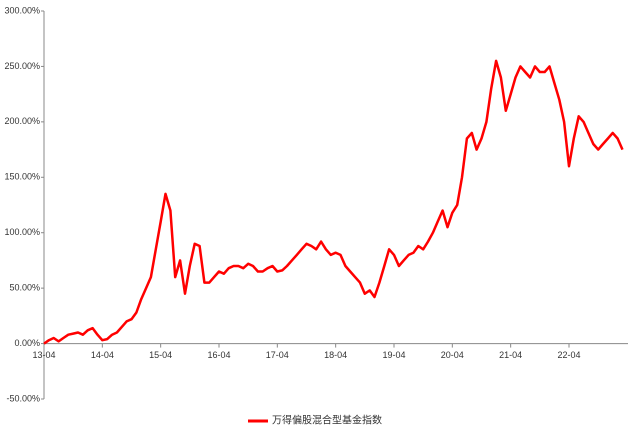  Describe the element at coordinates (22, 121) in the screenshot. I see `y-tick-label: 200.00%` at that location.